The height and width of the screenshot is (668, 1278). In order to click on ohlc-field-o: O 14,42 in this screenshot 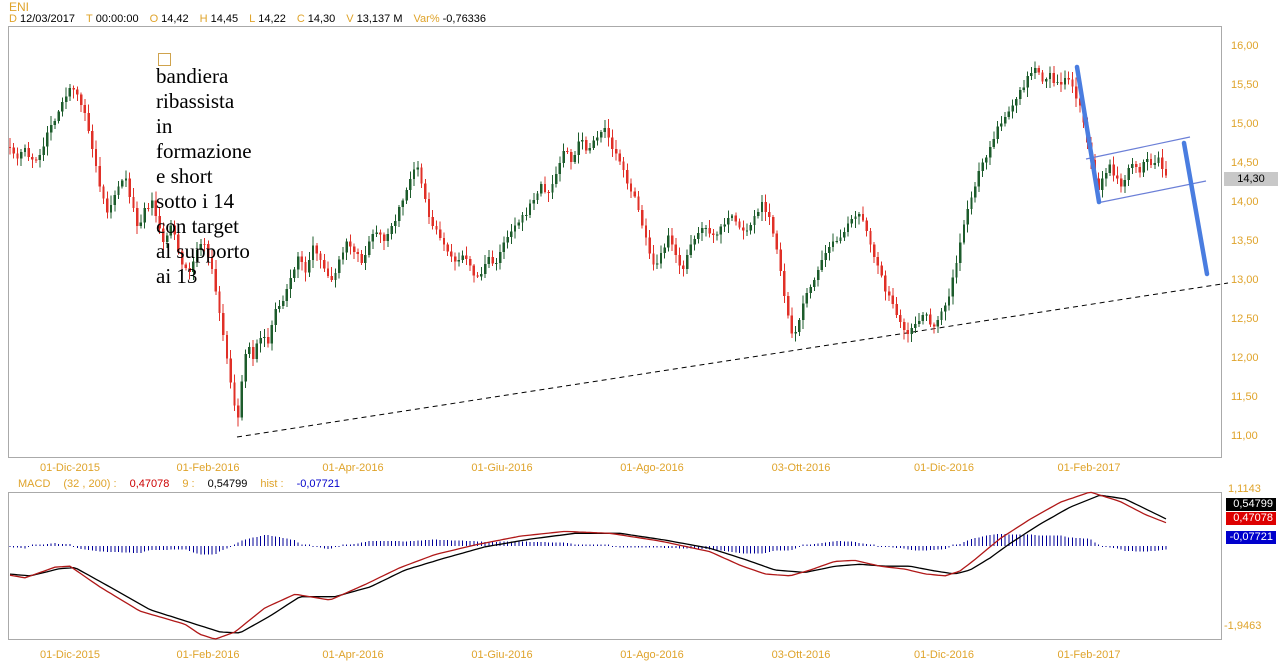, I will do `click(169, 19)`.